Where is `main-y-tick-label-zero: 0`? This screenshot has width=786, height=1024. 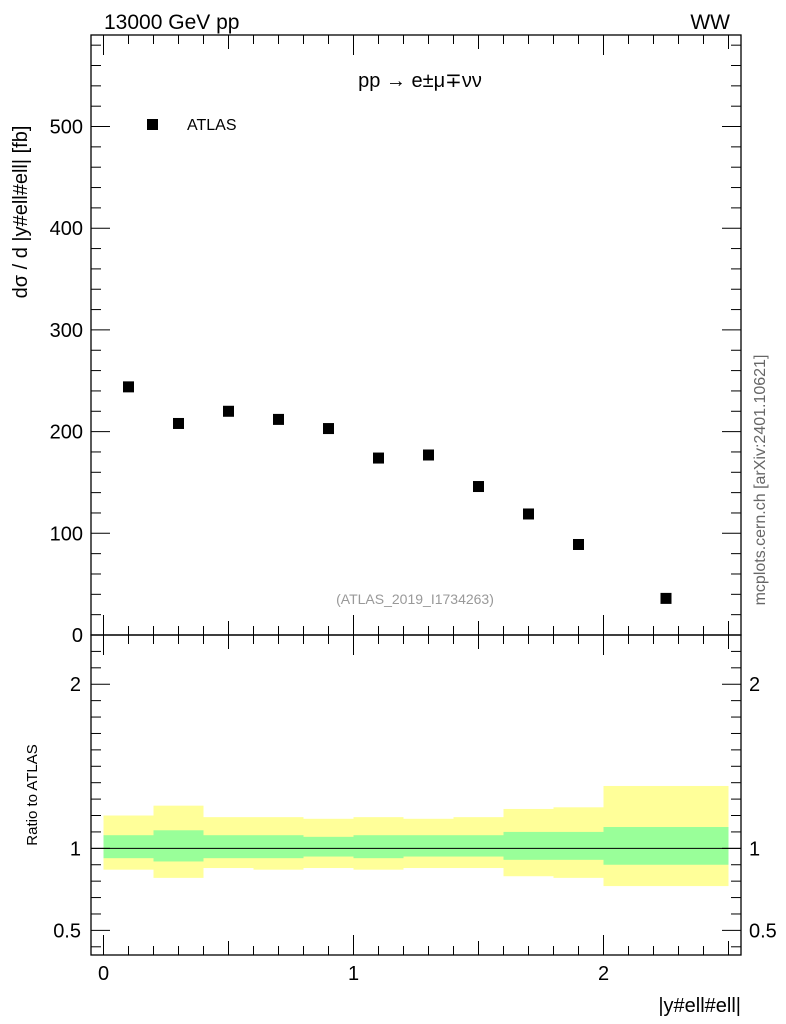
main-y-tick-label-zero: 0 is located at coordinates (77, 636).